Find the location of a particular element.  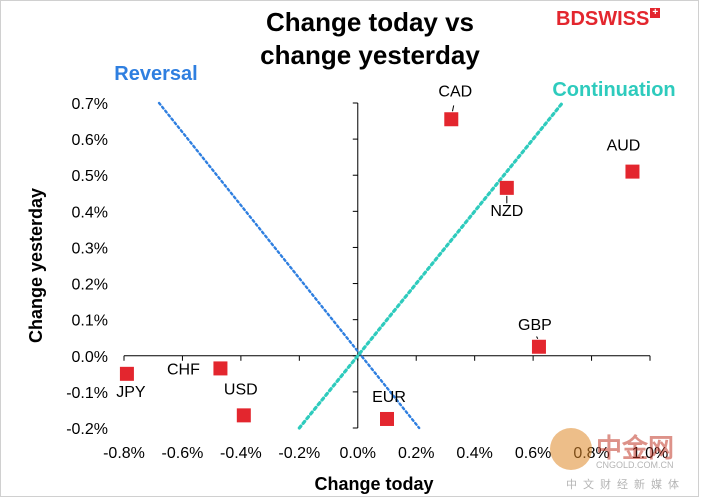

y-tick-label: -0.1% is located at coordinates (87, 393).